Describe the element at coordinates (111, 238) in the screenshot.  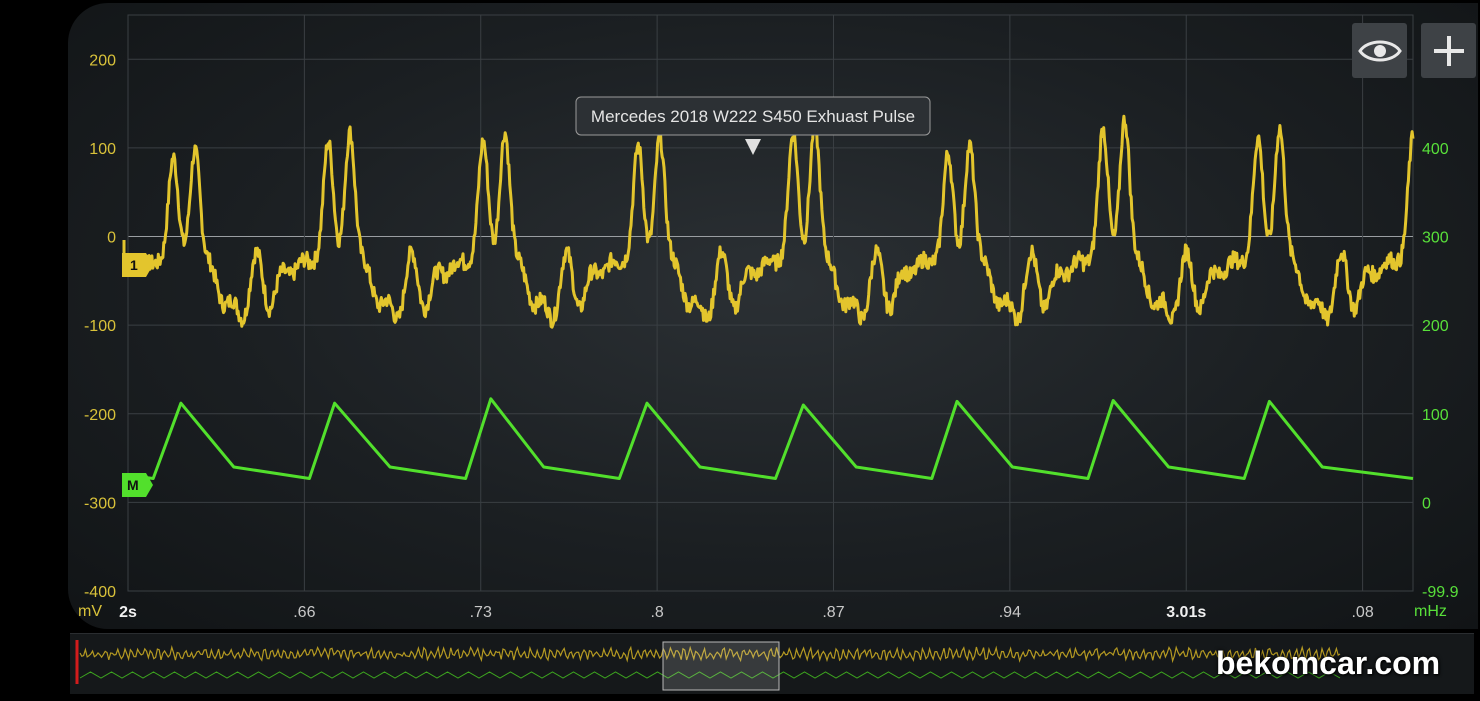
I see `left-axis-tick-label: 0` at that location.